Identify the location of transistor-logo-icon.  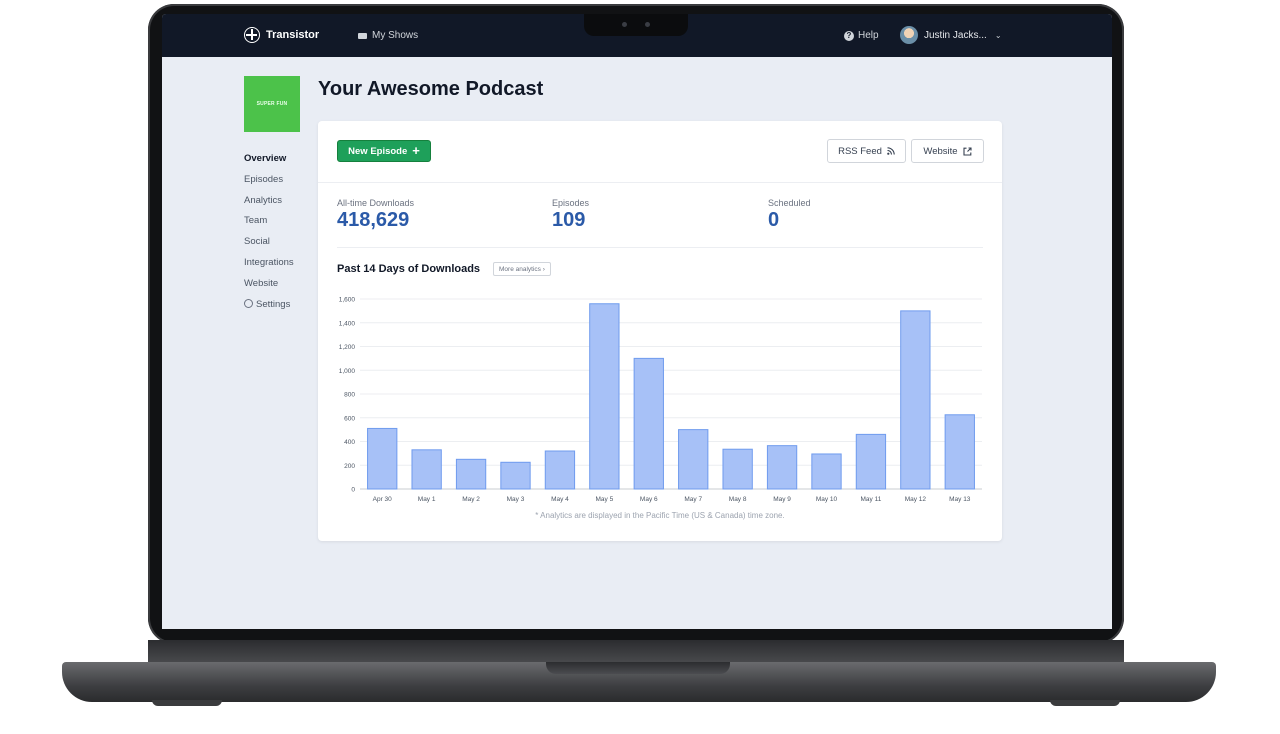
(252, 35).